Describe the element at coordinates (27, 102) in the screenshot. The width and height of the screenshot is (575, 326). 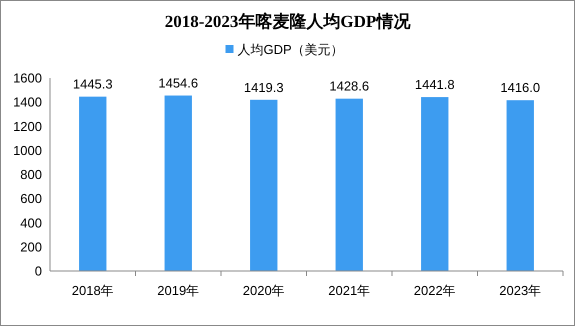
I see `y-tick-label: 1400` at that location.